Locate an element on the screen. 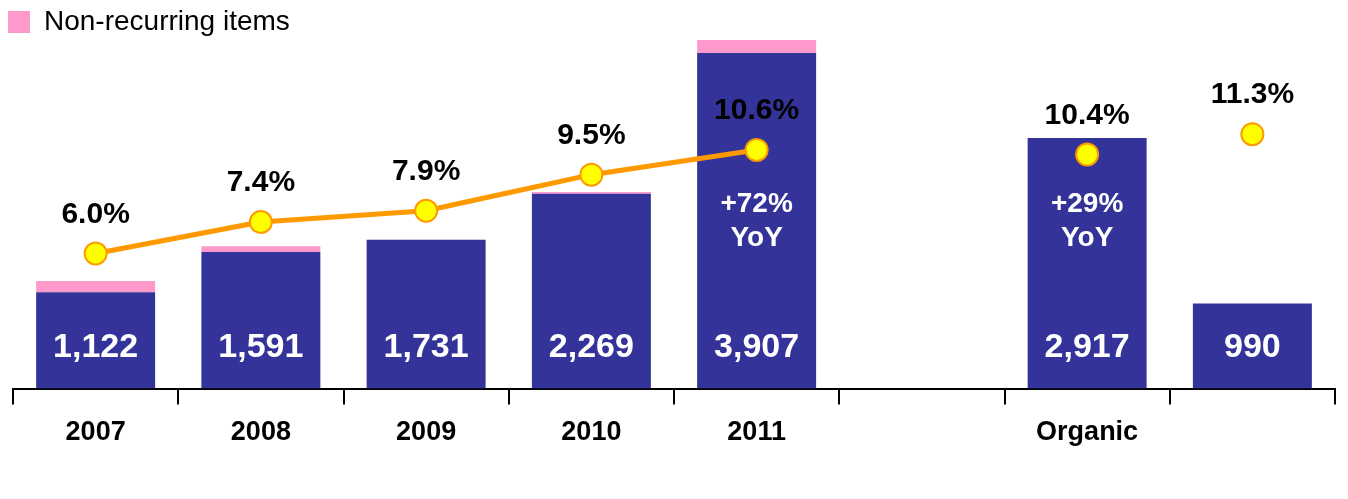  x-tick-label: 2009 is located at coordinates (426, 431).